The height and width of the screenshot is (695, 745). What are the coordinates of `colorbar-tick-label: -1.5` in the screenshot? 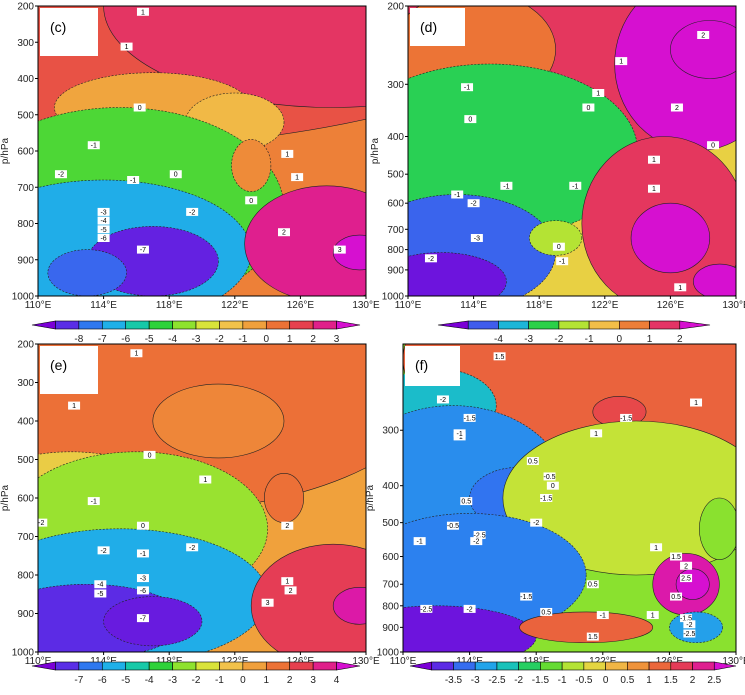 It's located at (541, 680).